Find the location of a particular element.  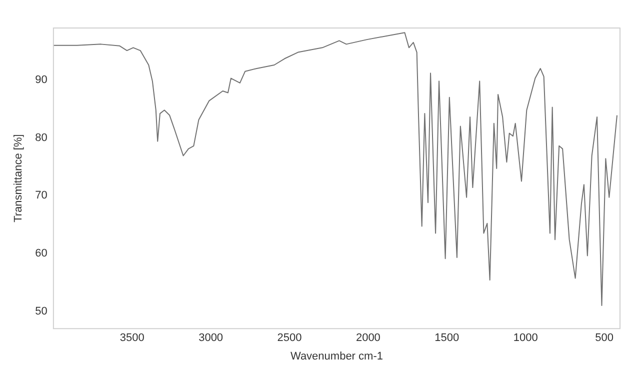

x-tick-label: 3000 is located at coordinates (211, 338).